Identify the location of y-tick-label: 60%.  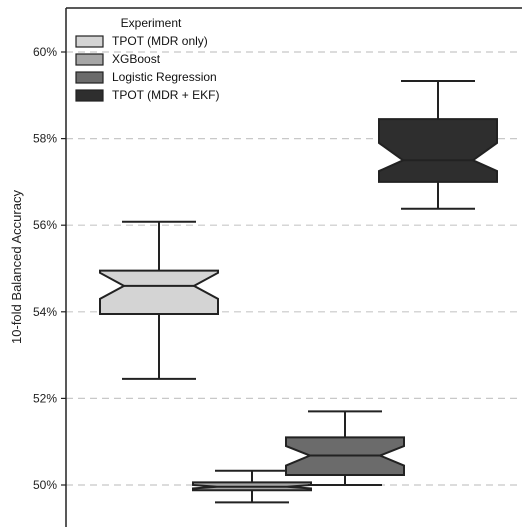
(45, 52).